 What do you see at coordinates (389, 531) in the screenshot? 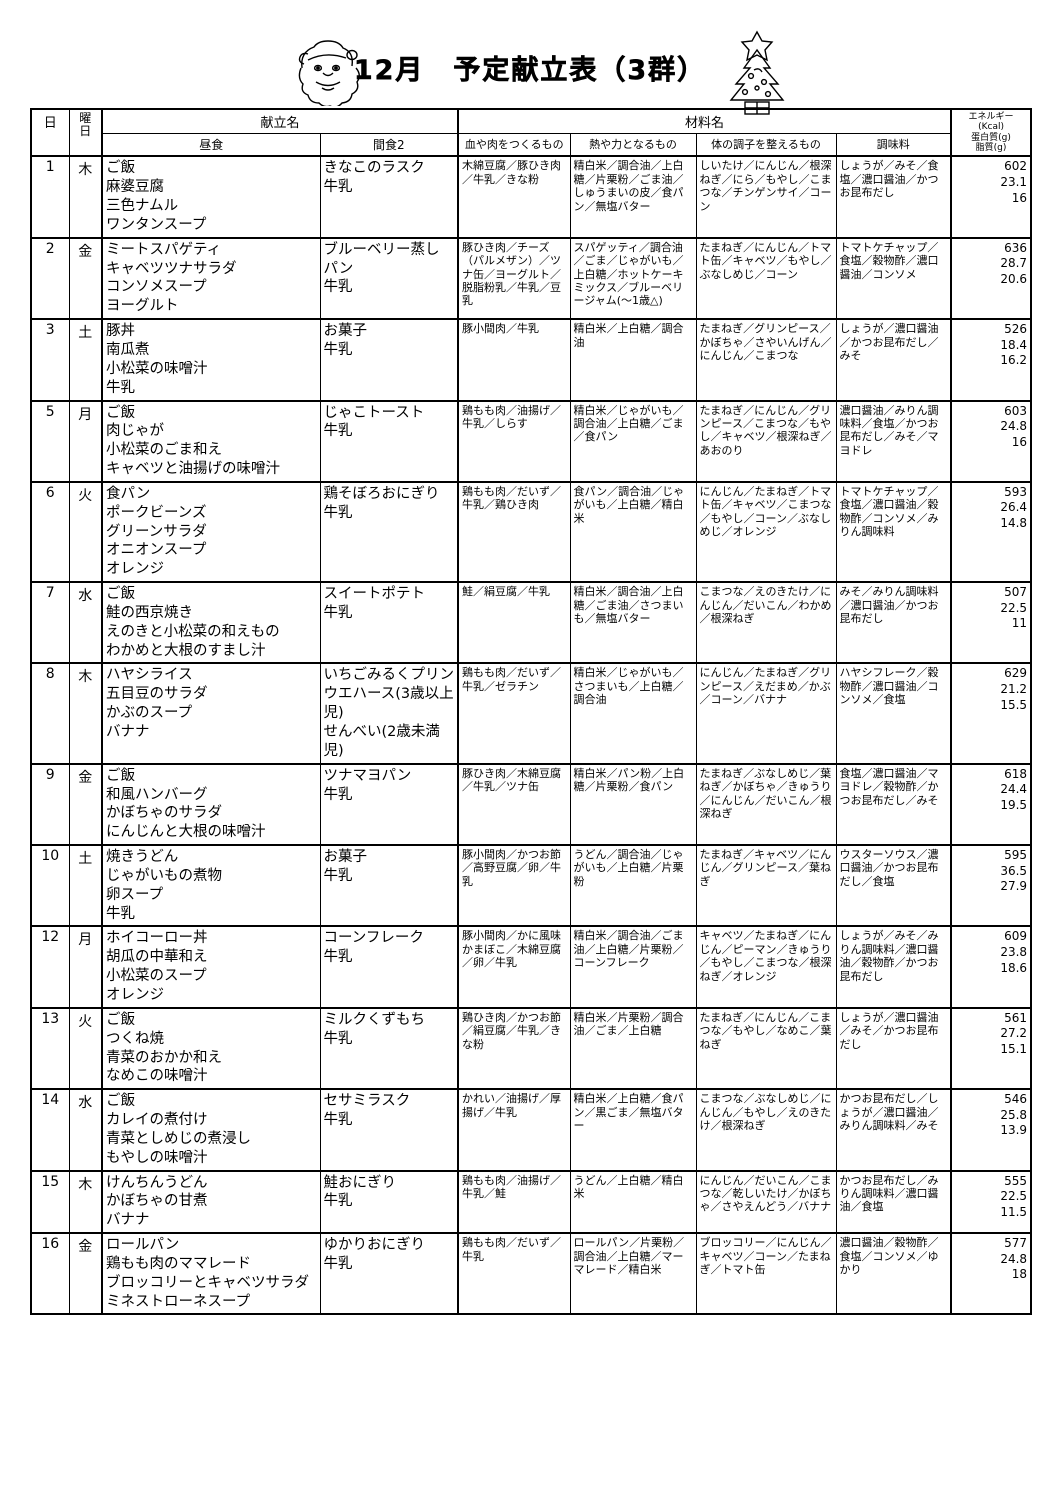
I see `cell-snack: 鶏そぼろおにぎり 牛乳` at bounding box center [389, 531].